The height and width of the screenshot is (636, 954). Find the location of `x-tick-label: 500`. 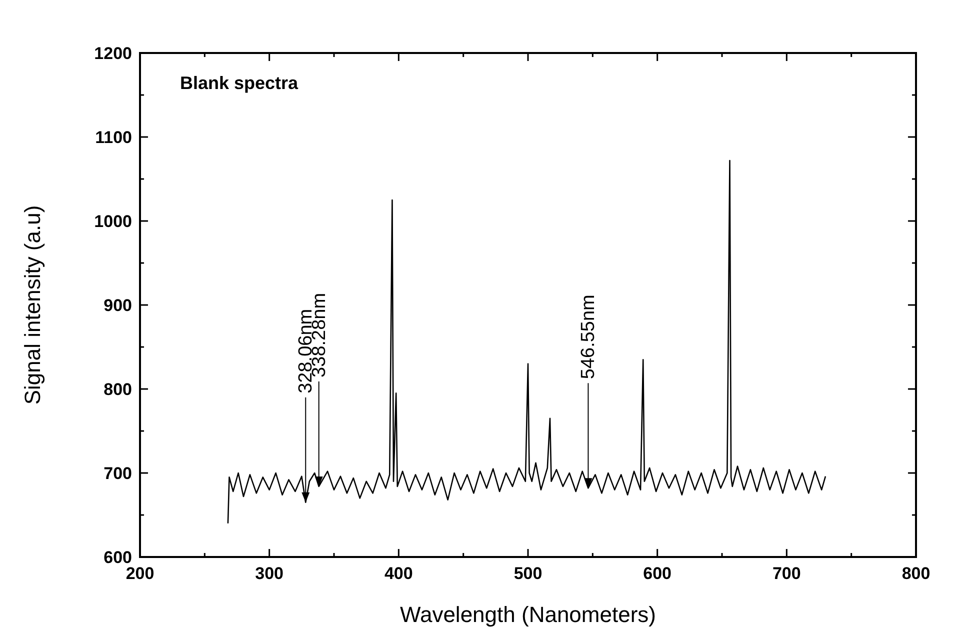

x-tick-label: 500 is located at coordinates (528, 573).